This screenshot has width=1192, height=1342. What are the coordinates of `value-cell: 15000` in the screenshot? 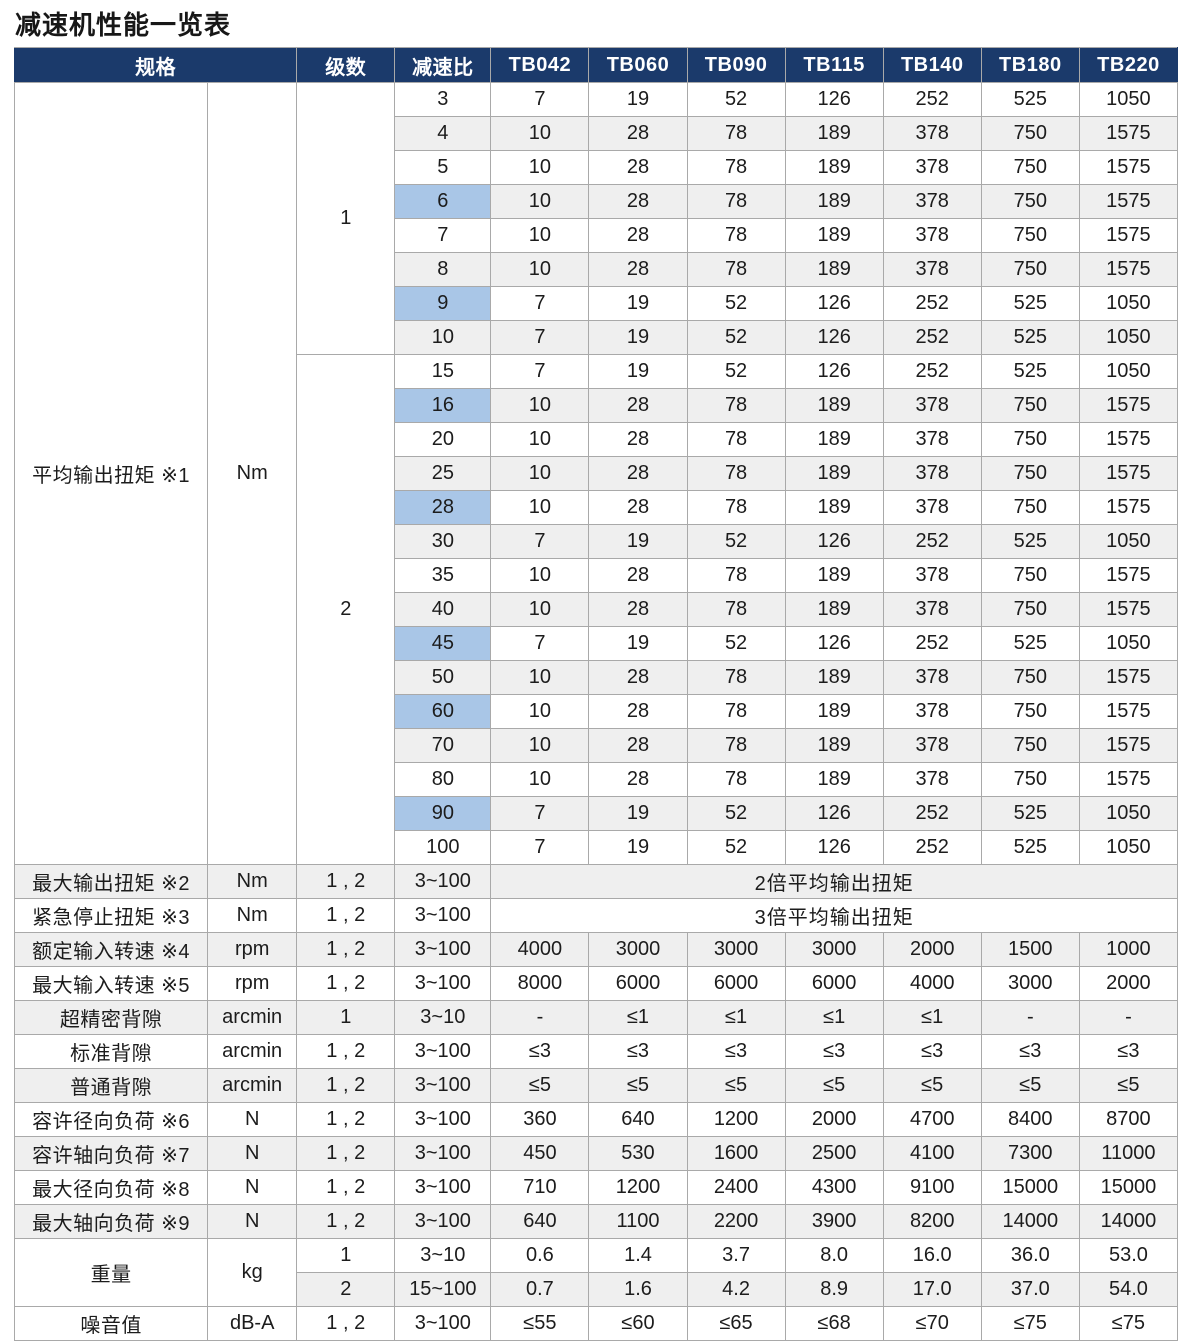 It's located at (1128, 1187).